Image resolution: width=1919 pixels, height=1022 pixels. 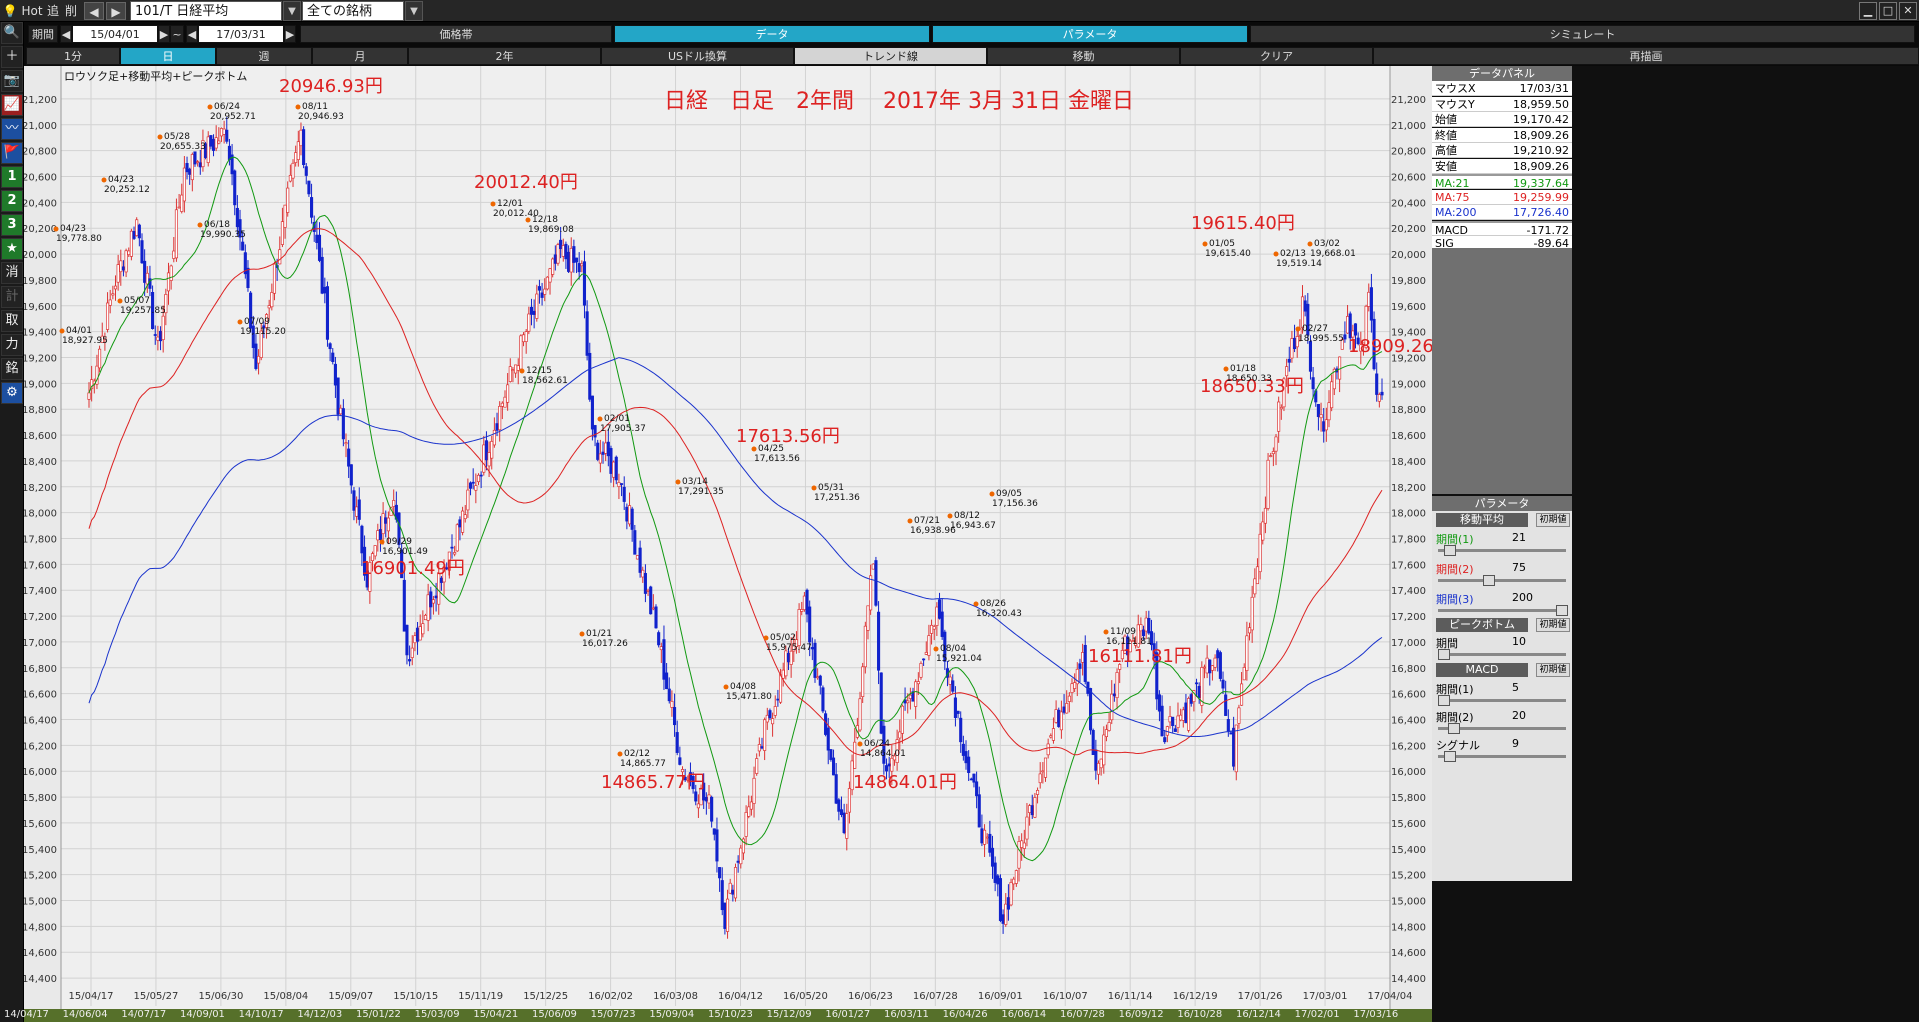 I want to click on tab-1min: 1分, so click(x=73, y=56).